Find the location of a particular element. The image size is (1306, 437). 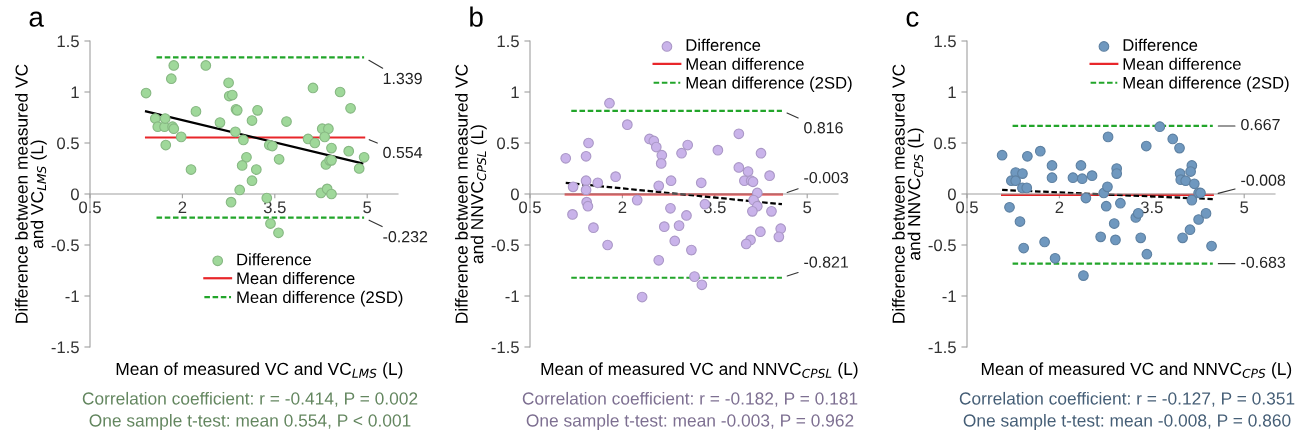

y-axis-title: Difference between measured VC and NNVC$_{CPSL}$ (L) is located at coordinates (471, 193).